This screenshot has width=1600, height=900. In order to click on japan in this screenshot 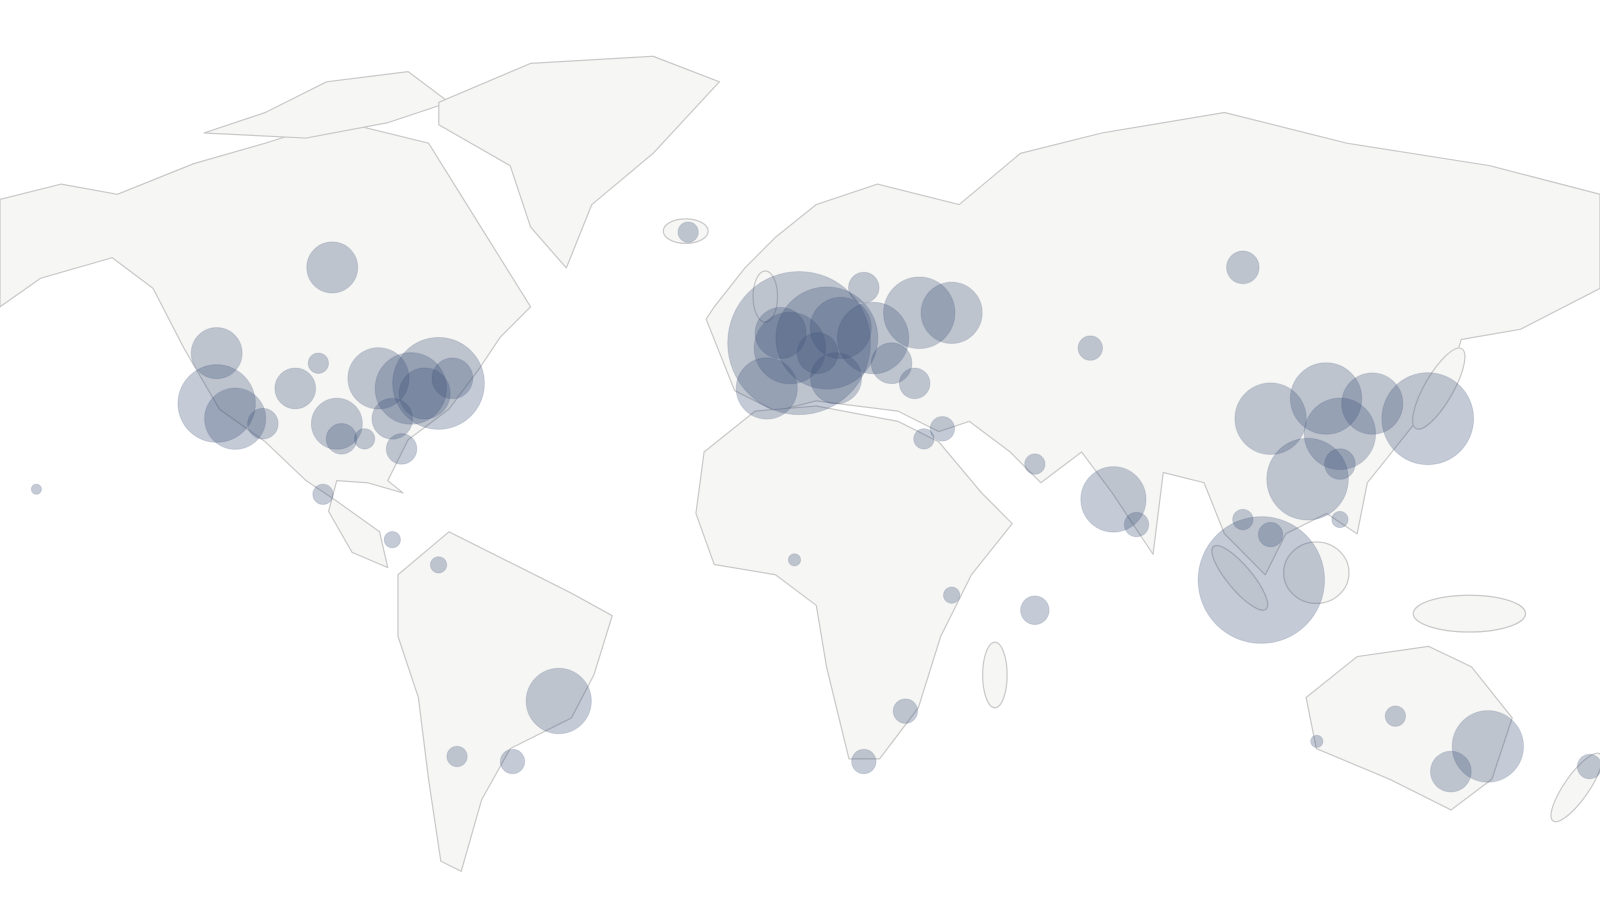, I will do `click(1439, 388)`.